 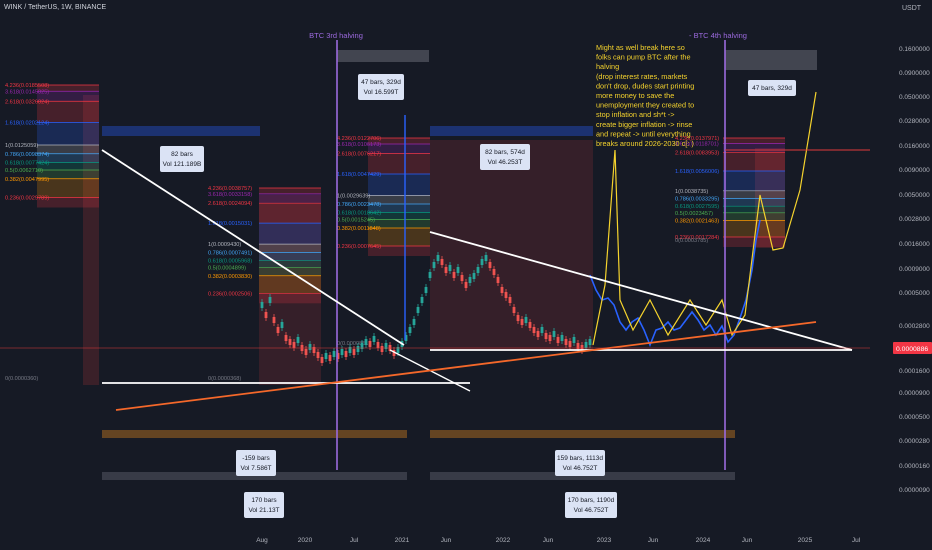 I want to click on fib-set-2-label-7: 0.5(0.0004899), so click(x=227, y=269).